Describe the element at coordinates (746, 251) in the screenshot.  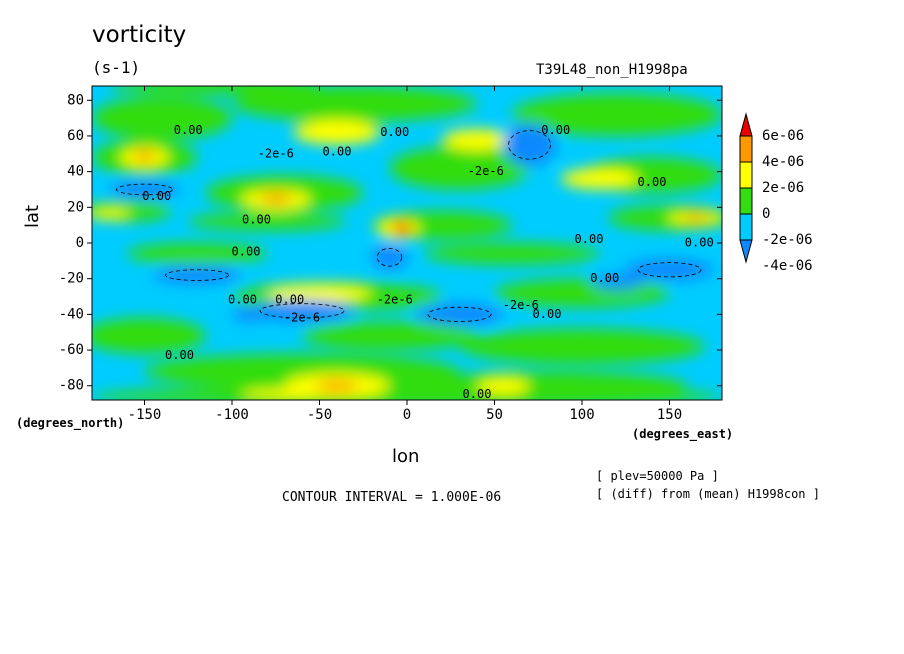
I see `colorbar-min-arrow` at that location.